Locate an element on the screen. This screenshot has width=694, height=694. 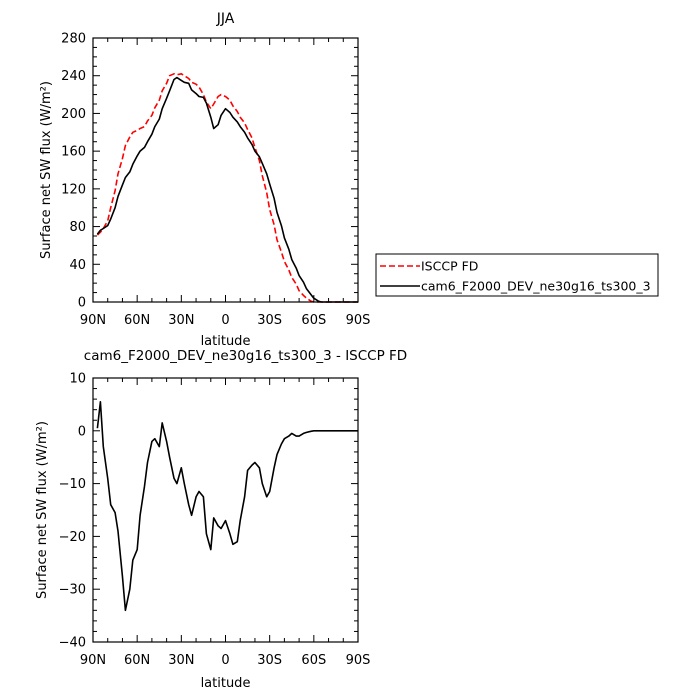
y-tick-label: −40 is located at coordinates (72, 643).